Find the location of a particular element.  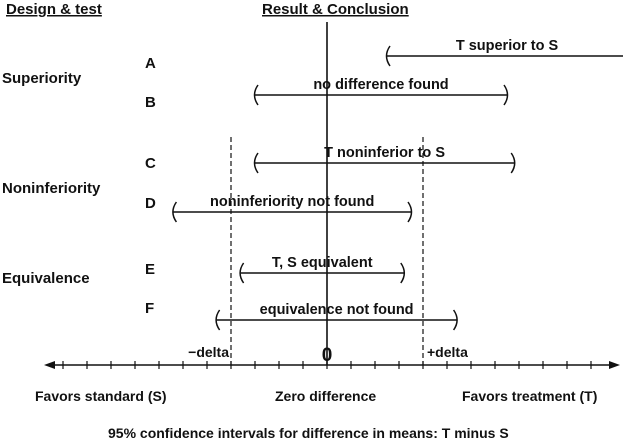

interval-bracket-right-d is located at coordinates (410, 212).